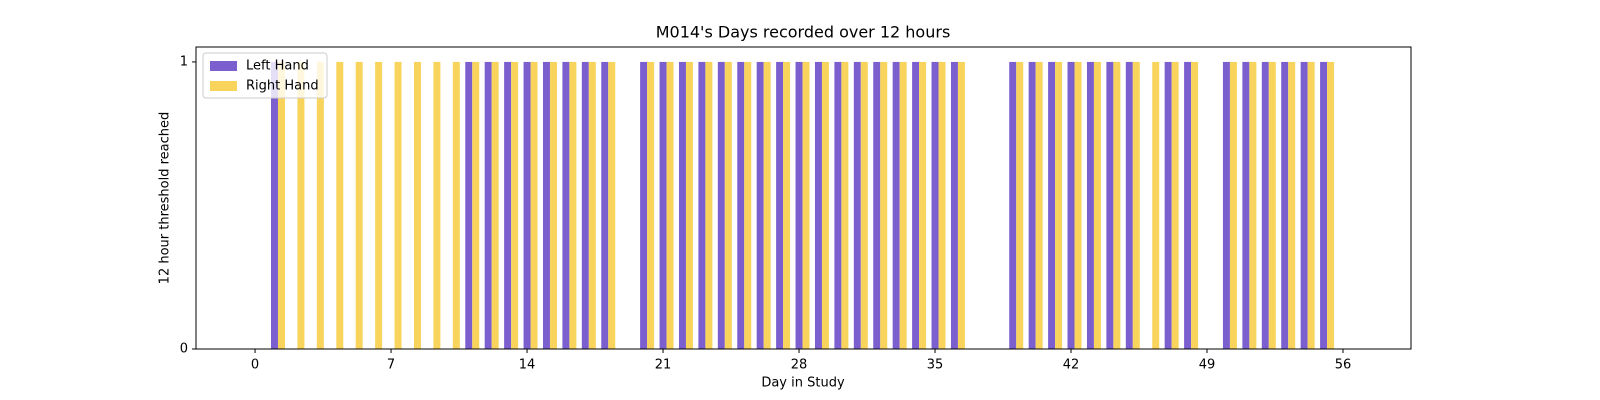 Image resolution: width=1600 pixels, height=400 pixels. What do you see at coordinates (803, 32) in the screenshot?
I see `chart-title: M014's Days recorded over 12 hours` at bounding box center [803, 32].